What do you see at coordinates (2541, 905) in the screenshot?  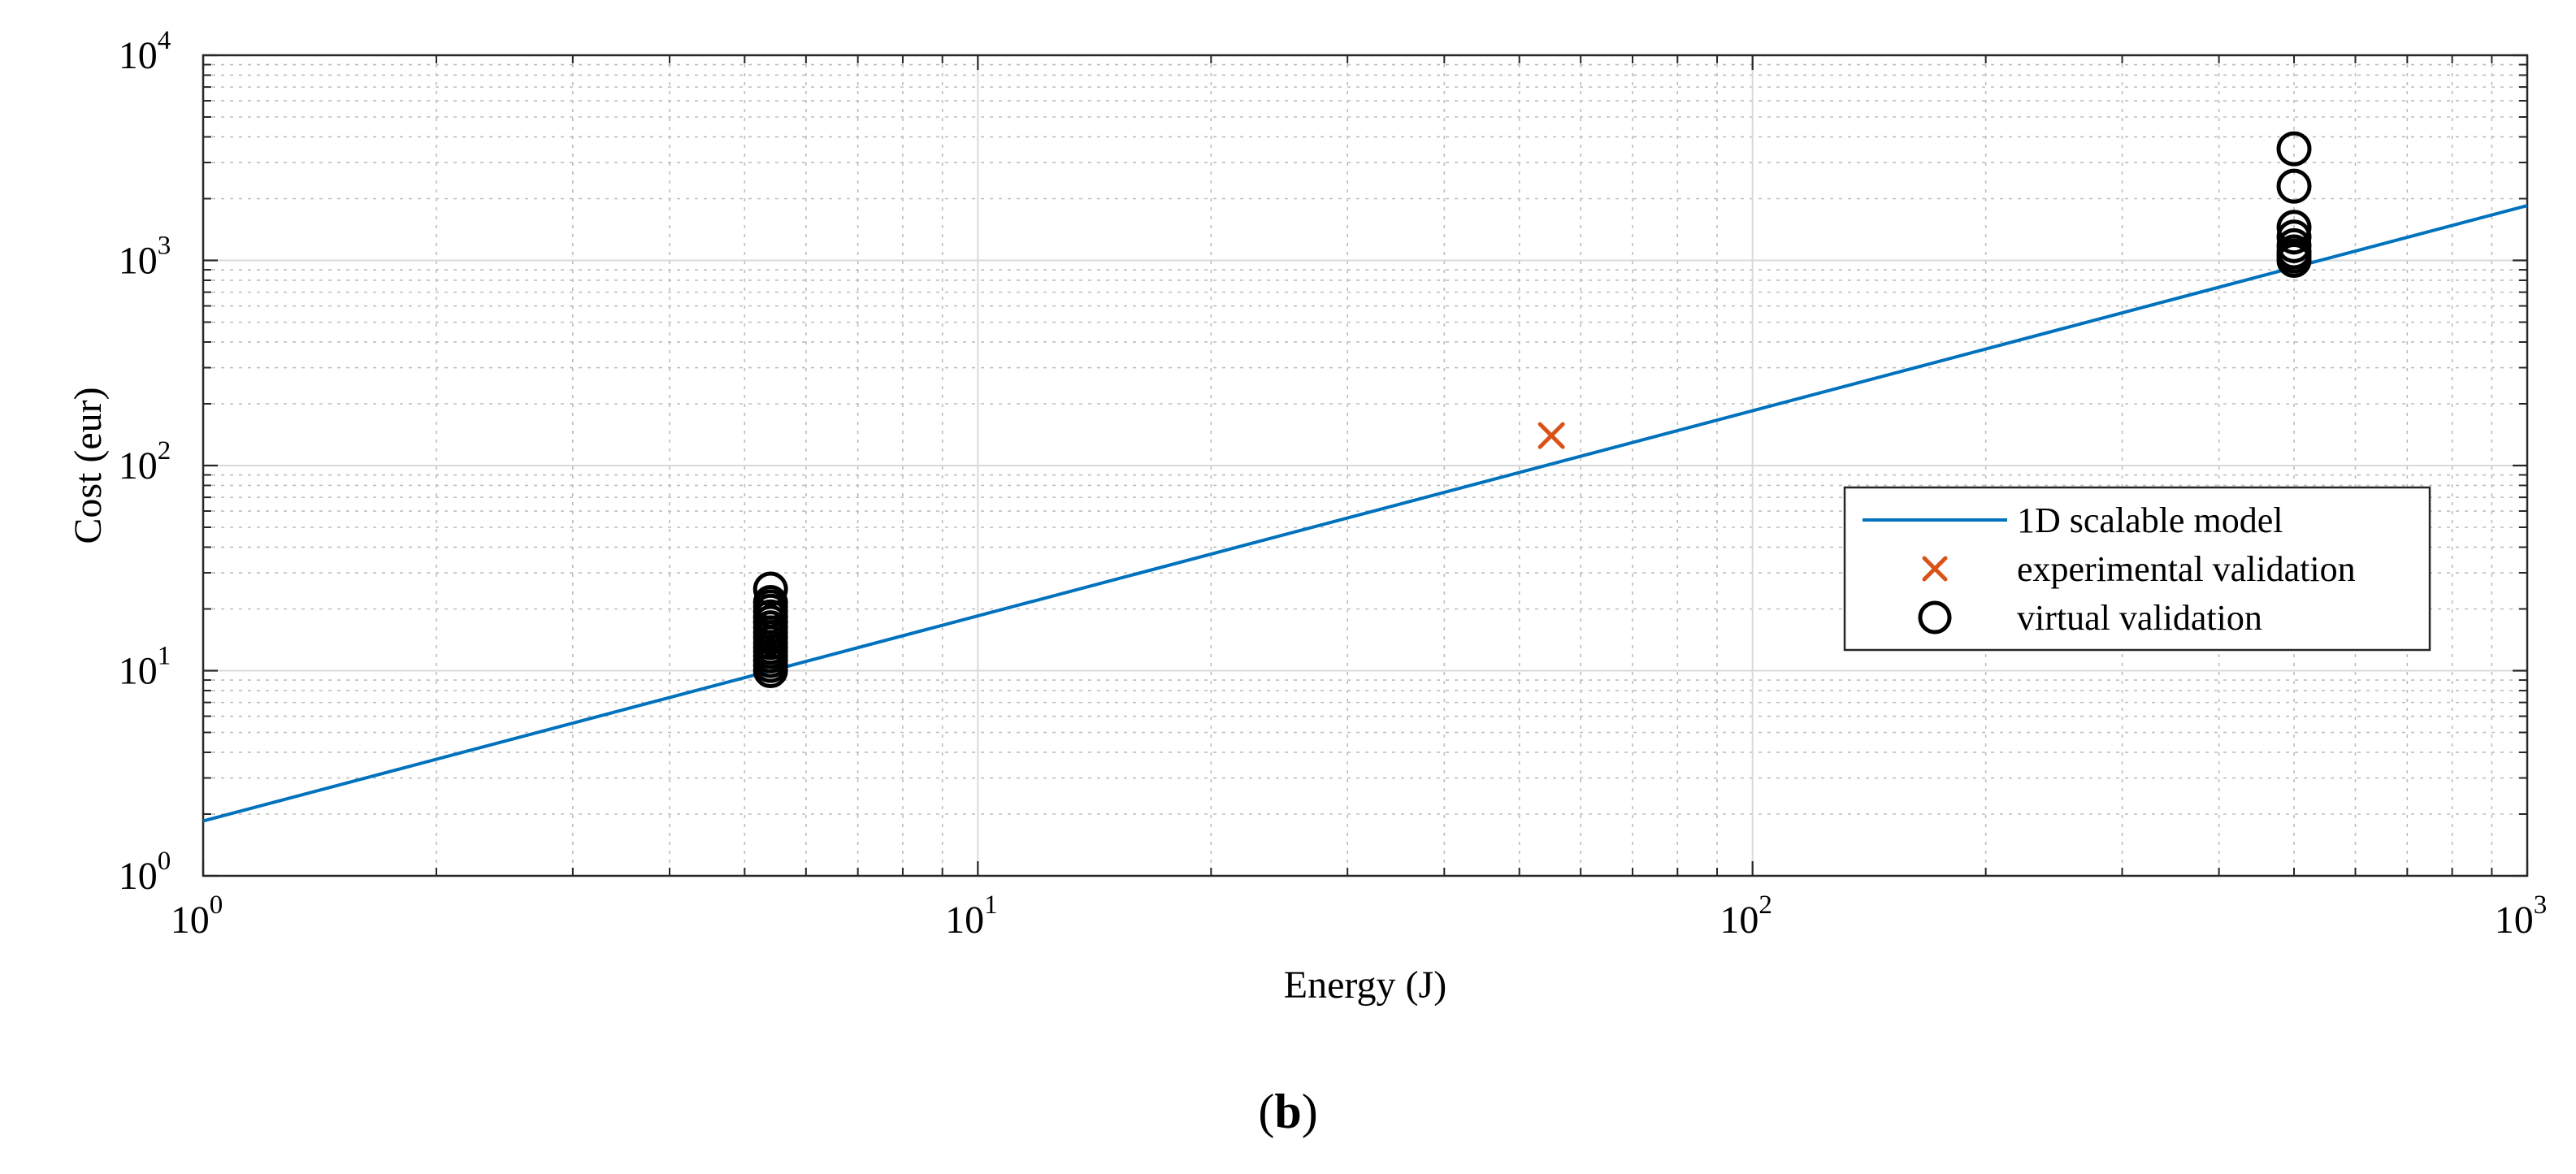 I see `x-tick-exponent: 3` at bounding box center [2541, 905].